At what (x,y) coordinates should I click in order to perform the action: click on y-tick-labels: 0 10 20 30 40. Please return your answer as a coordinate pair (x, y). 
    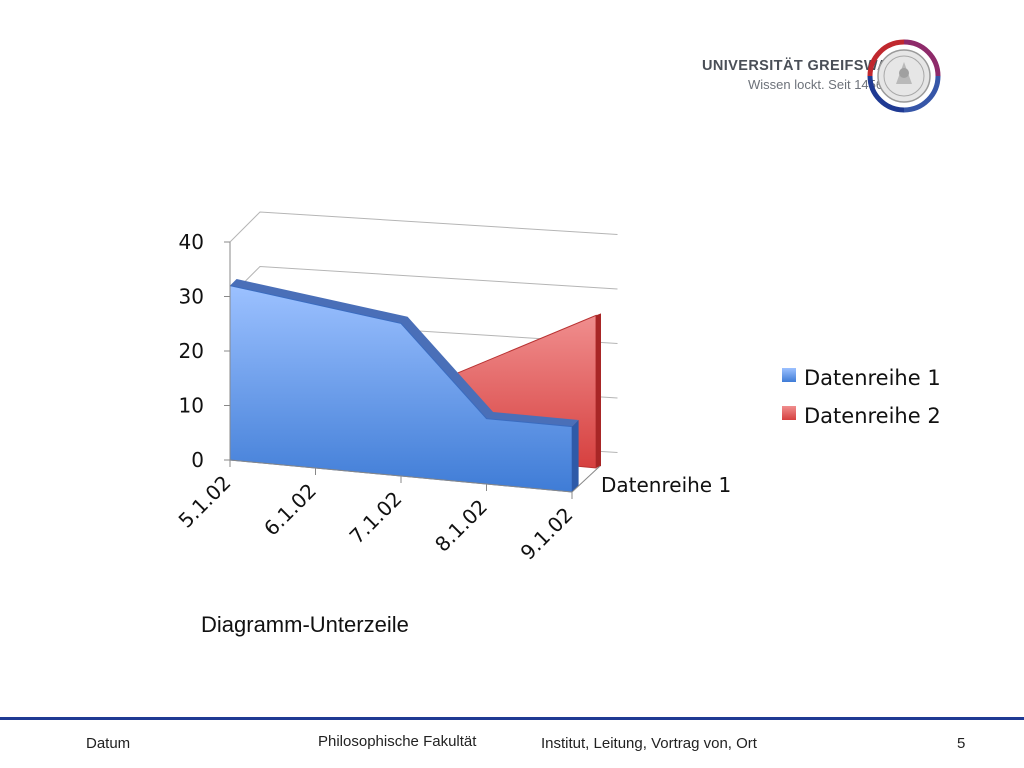
    Looking at the image, I should click on (204, 351).